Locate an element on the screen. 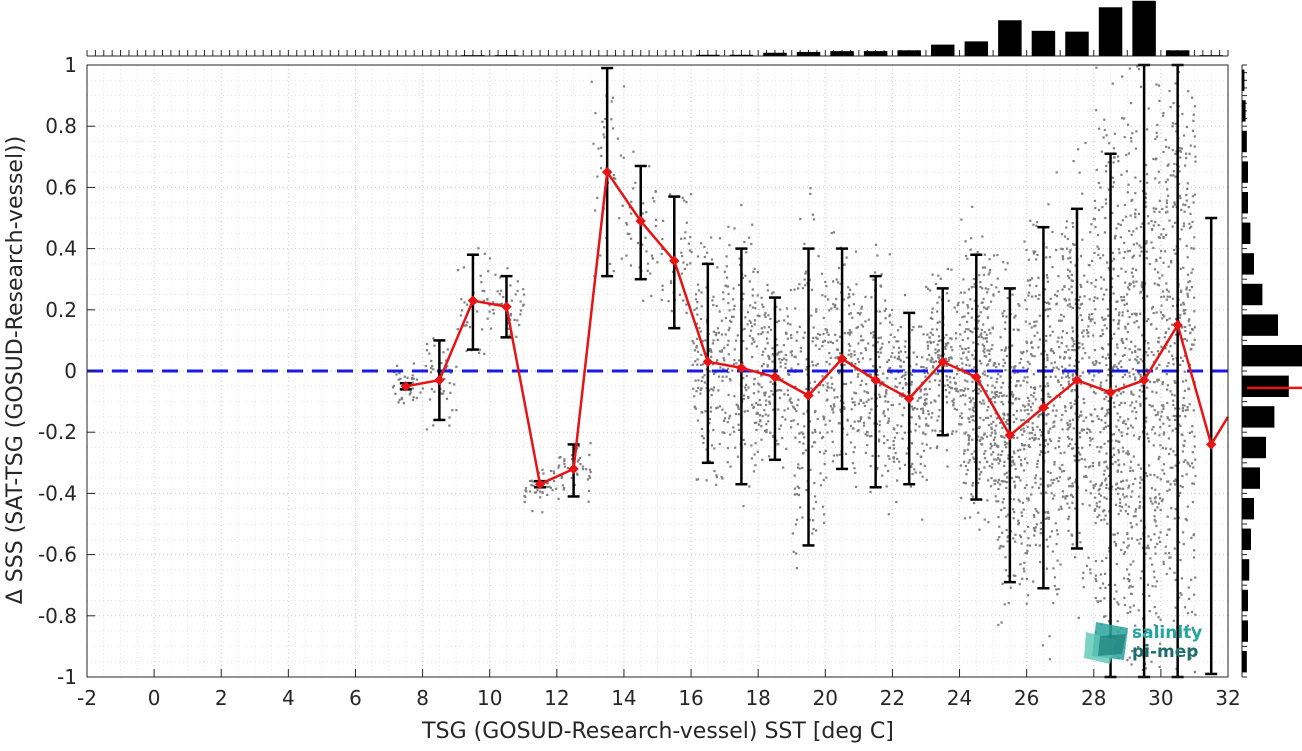 Image resolution: width=1302 pixels, height=751 pixels. right-histogram-bar is located at coordinates (1246, 539).